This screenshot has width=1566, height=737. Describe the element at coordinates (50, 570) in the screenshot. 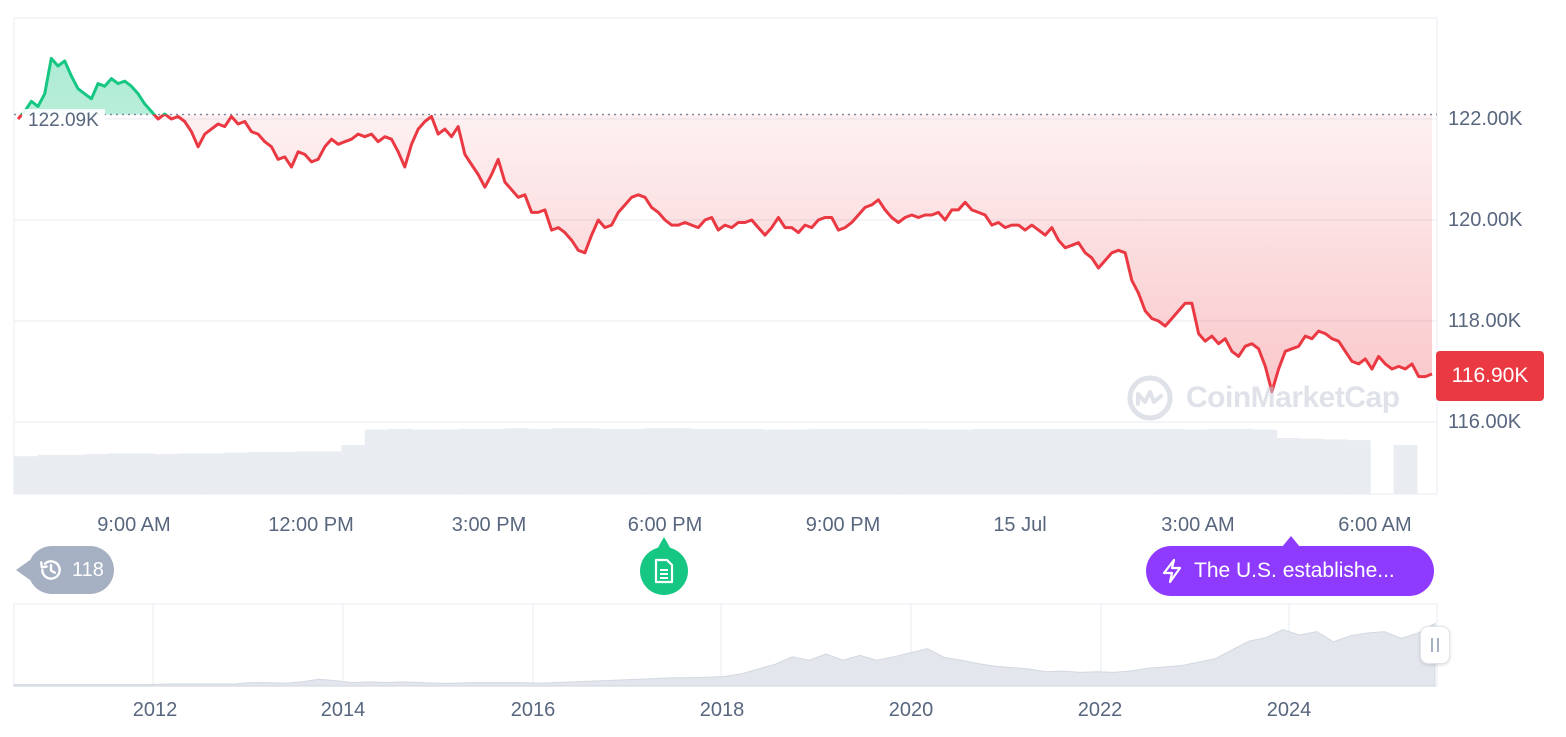

I see `history-icon` at that location.